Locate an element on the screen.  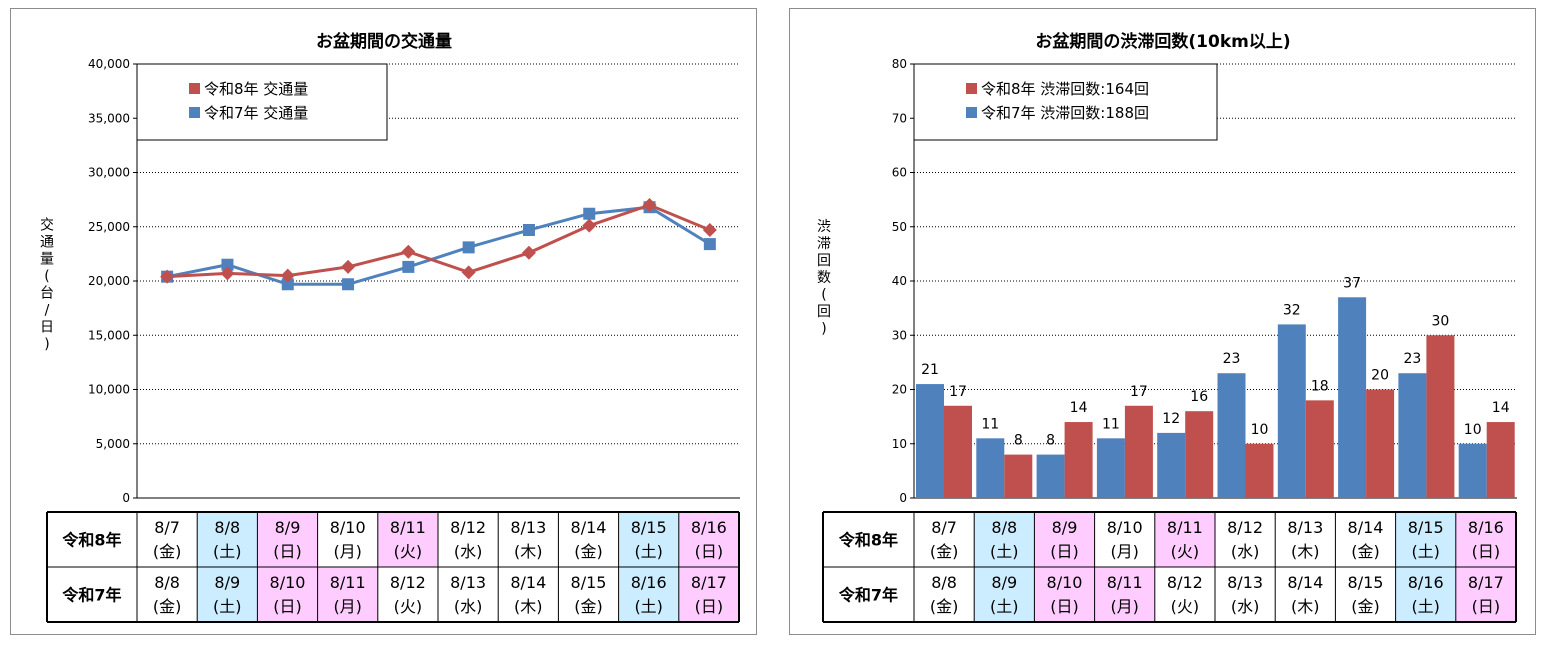
y-axis-title-char: ) is located at coordinates (823, 329).